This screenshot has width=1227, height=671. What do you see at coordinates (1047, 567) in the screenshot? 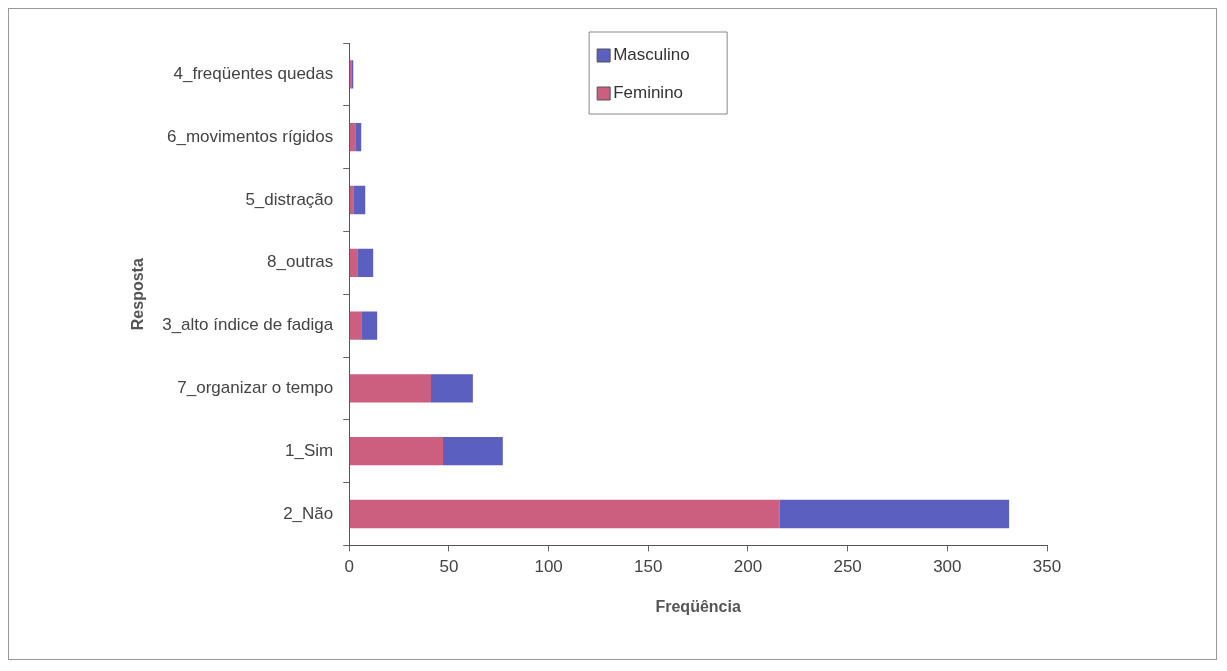
I see `x-tick-label: 350` at bounding box center [1047, 567].